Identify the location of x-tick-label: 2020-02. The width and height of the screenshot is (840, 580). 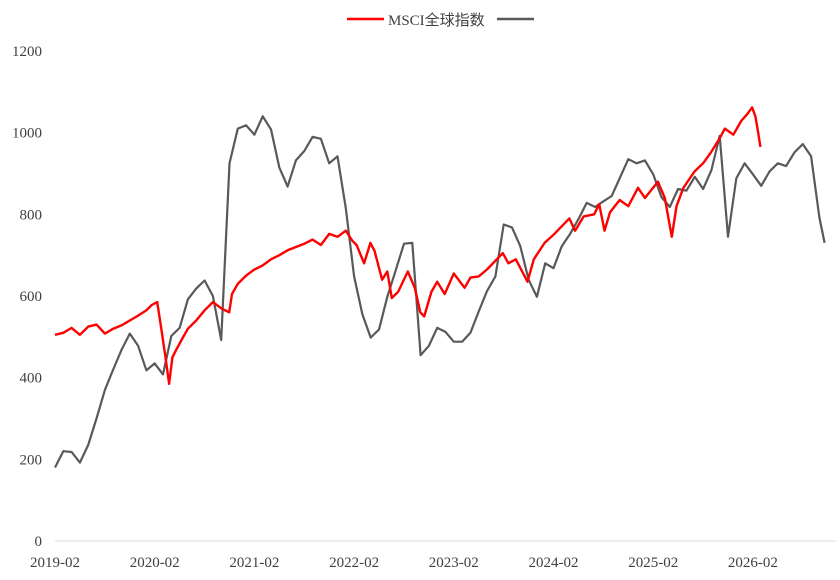
(155, 563).